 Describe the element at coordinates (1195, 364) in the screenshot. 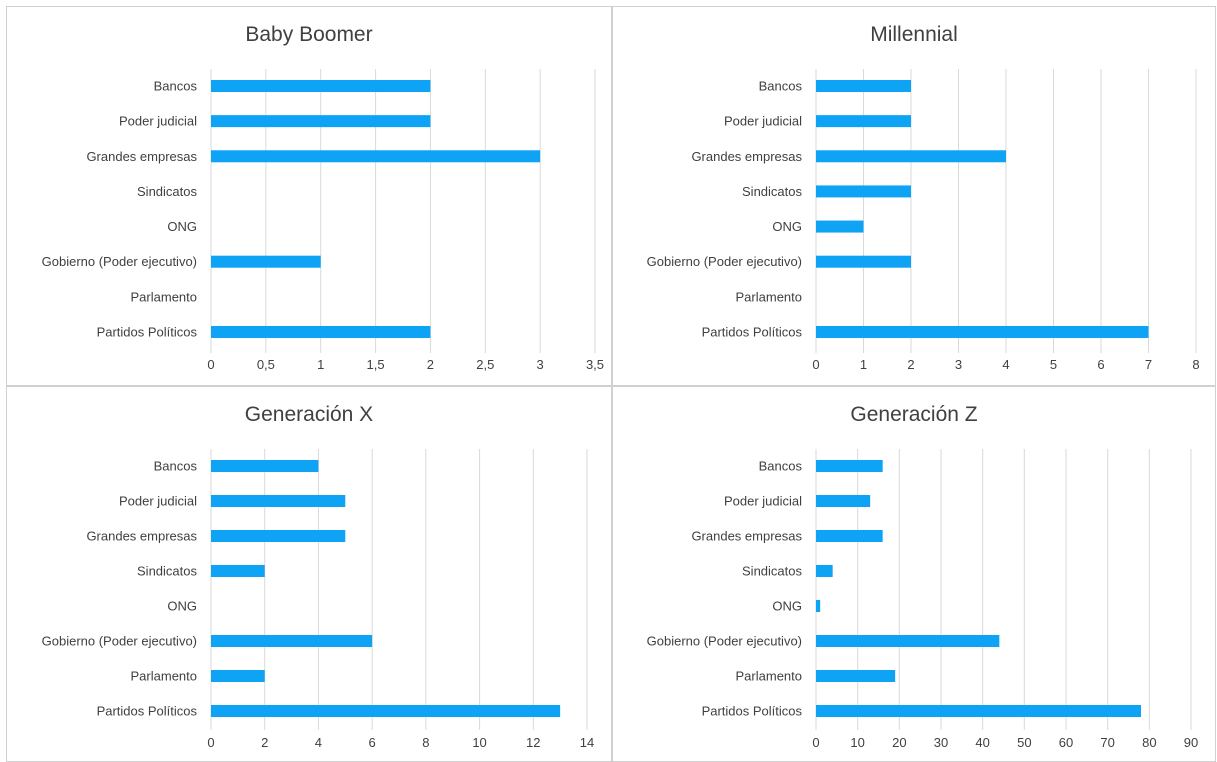

I see `x-tick-label: 8` at that location.